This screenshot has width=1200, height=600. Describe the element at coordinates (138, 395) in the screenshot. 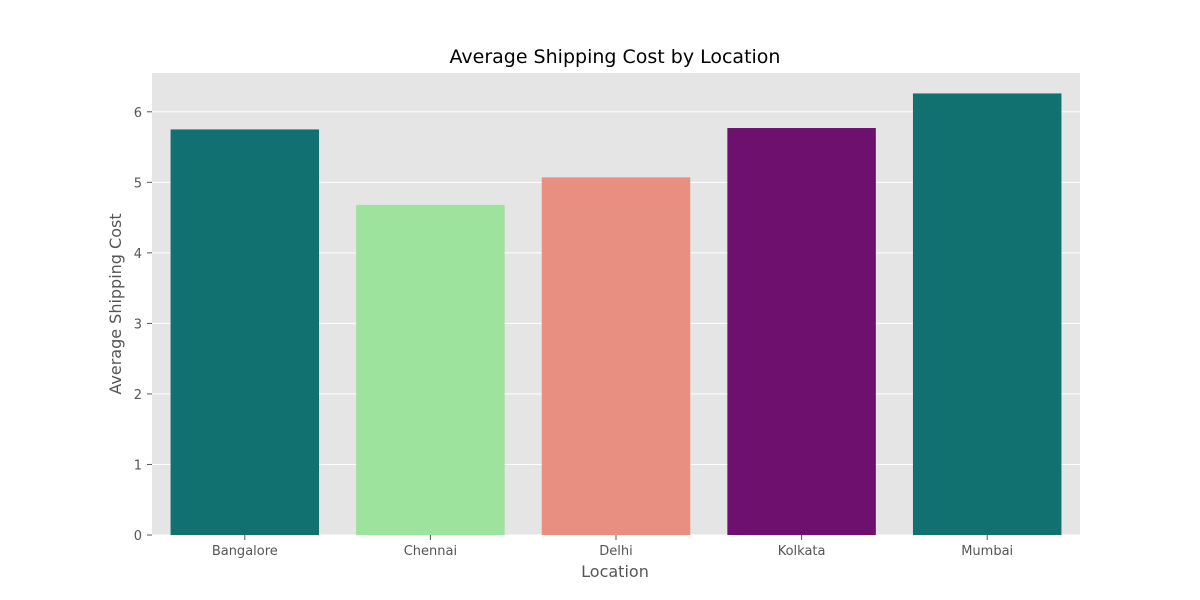

I see `y-tick-label: 2` at that location.